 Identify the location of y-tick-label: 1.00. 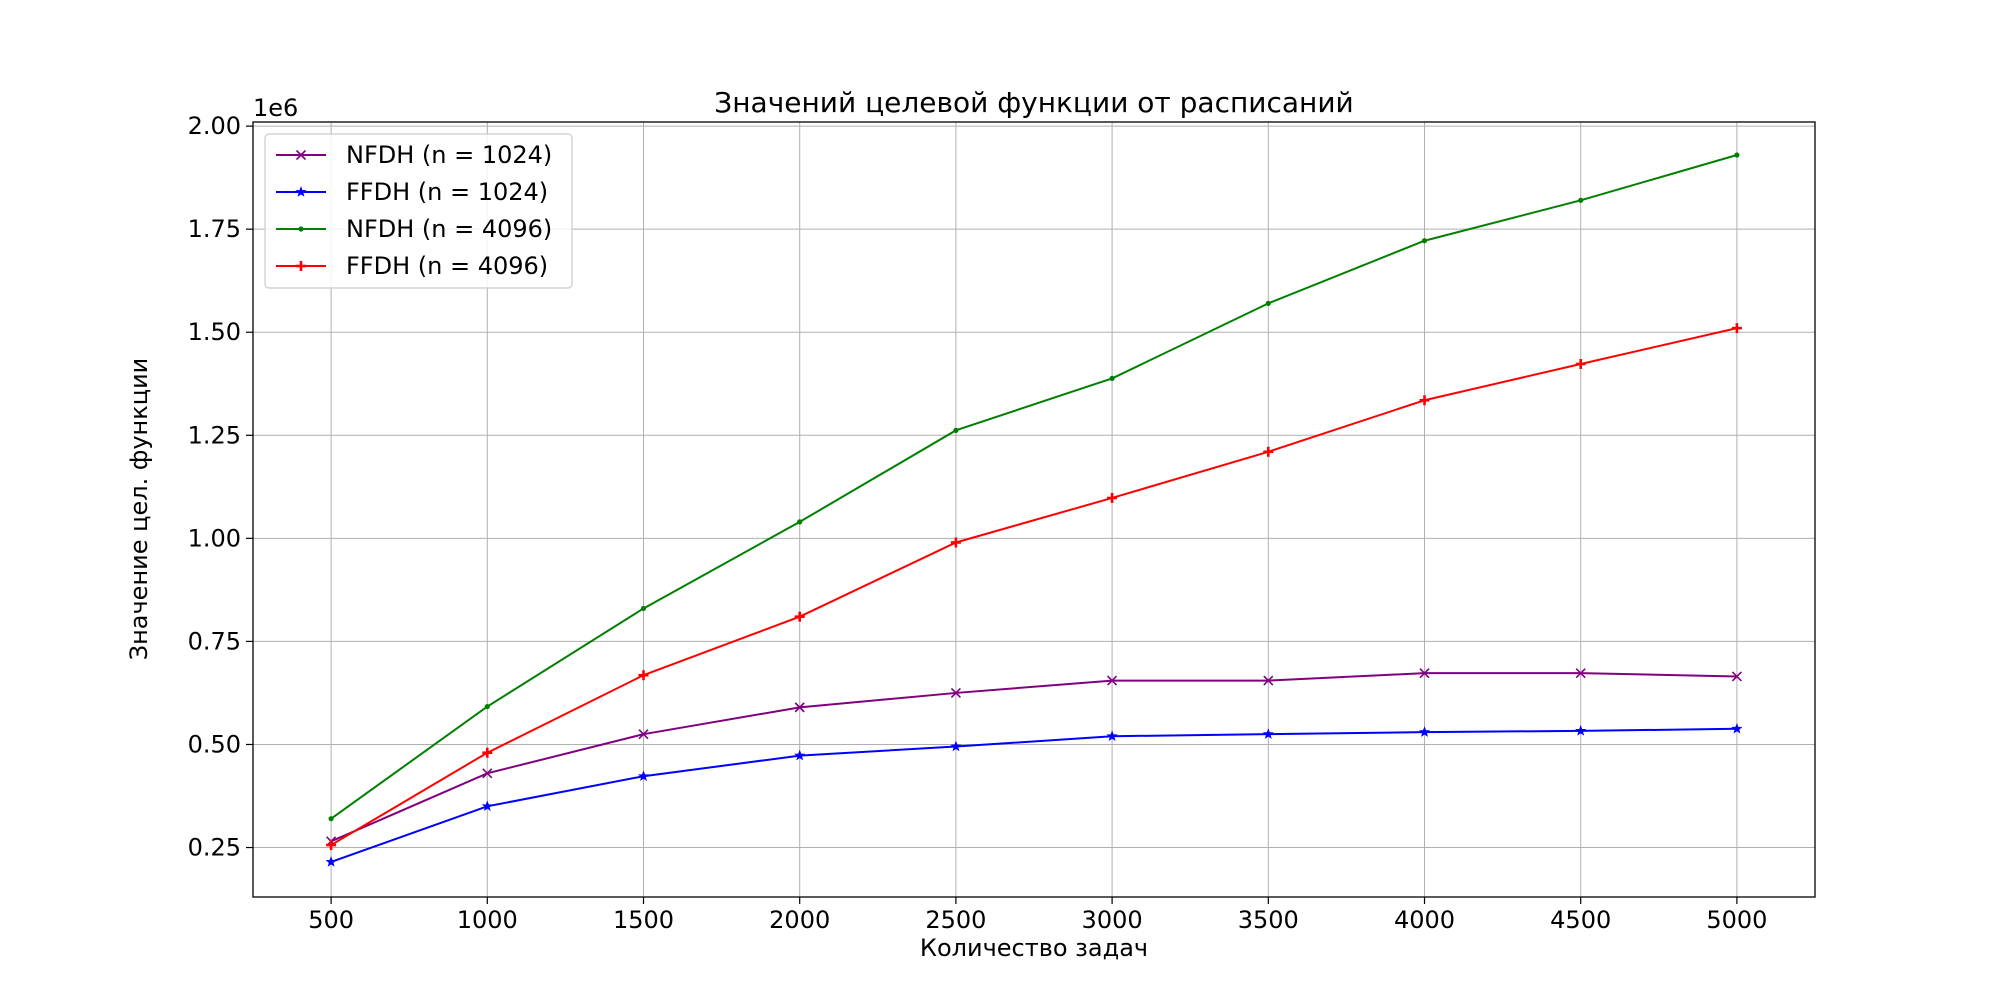
(214, 538).